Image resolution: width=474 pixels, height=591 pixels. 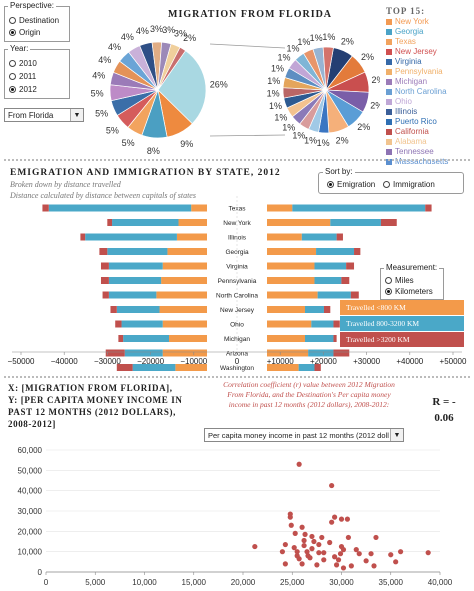 What do you see at coordinates (323, 361) in the screenshot?
I see `bar-tick-label: +20000` at bounding box center [323, 361].